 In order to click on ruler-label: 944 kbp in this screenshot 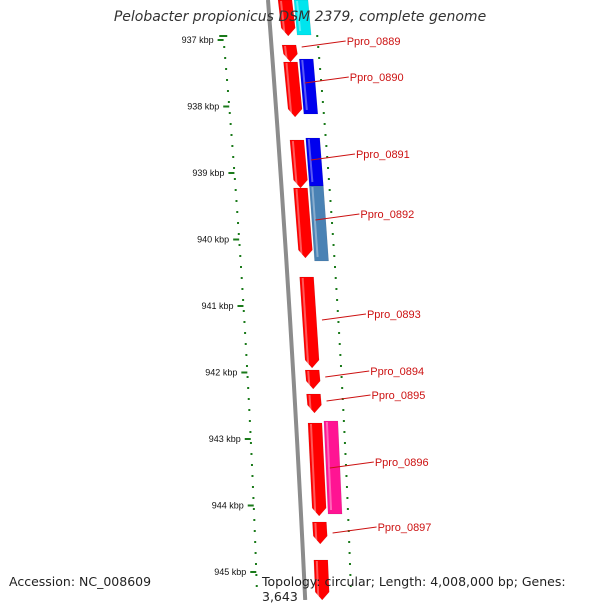, I will do `click(228, 506)`.